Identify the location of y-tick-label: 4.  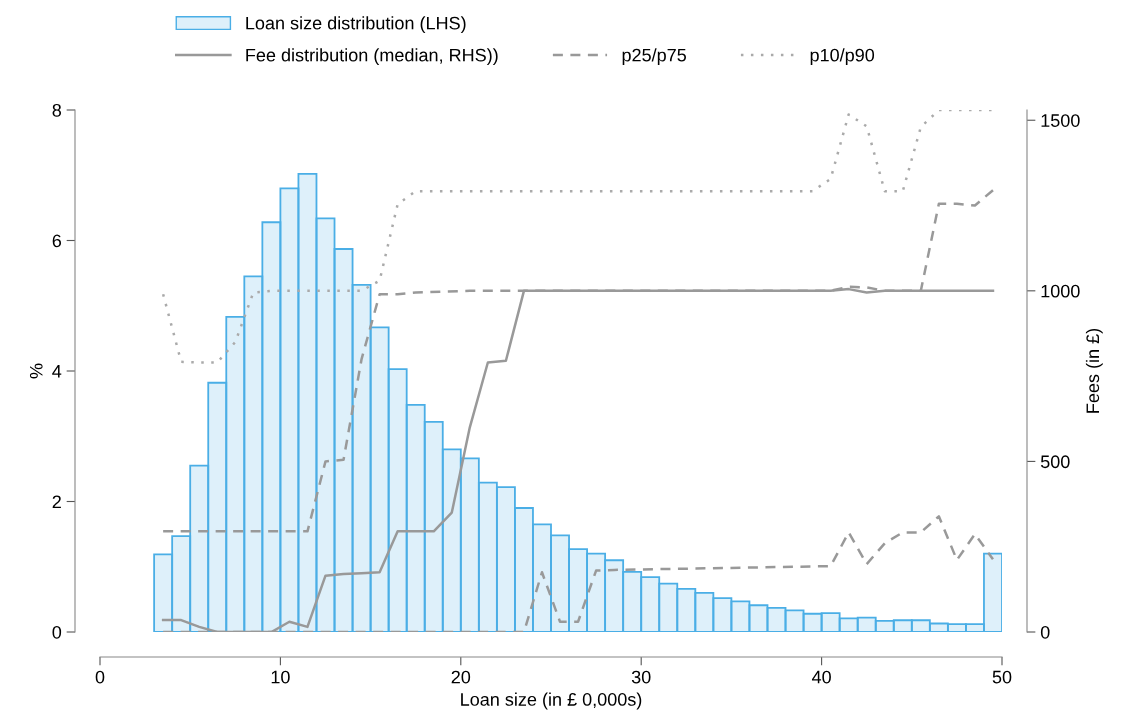
(57, 371).